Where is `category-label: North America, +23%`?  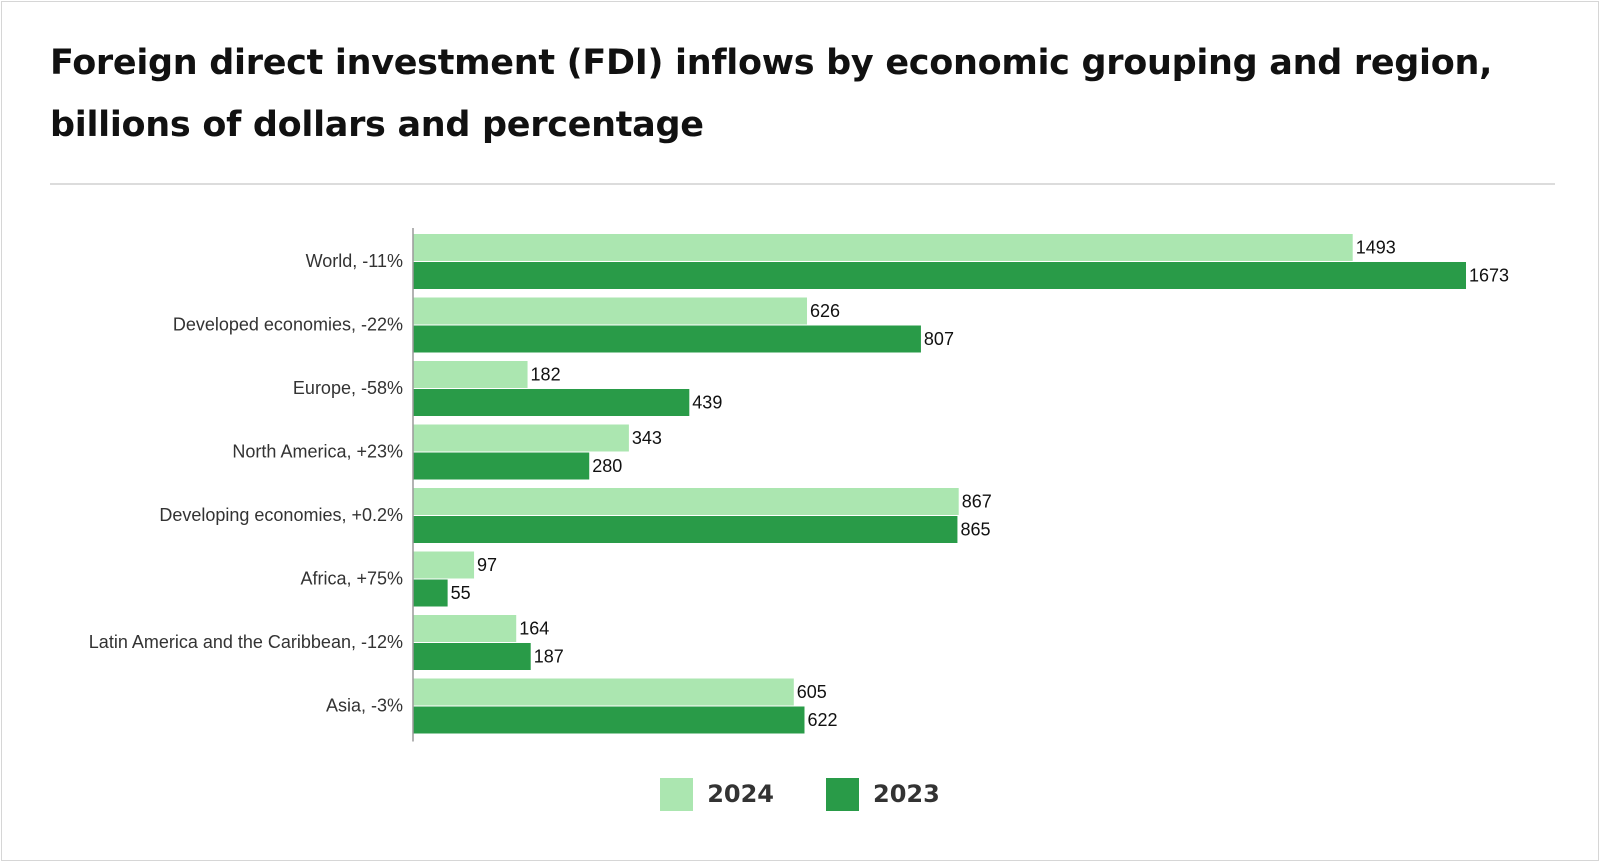 category-label: North America, +23% is located at coordinates (317, 451).